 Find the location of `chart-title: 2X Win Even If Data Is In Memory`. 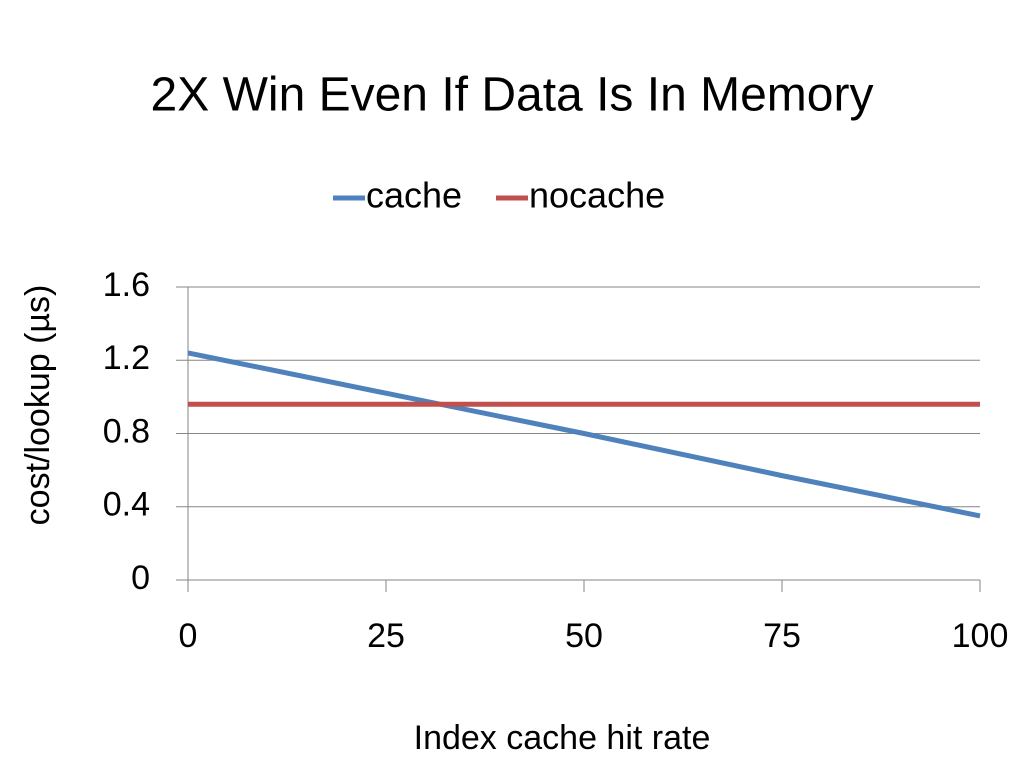

chart-title: 2X Win Even If Data Is In Memory is located at coordinates (512, 95).